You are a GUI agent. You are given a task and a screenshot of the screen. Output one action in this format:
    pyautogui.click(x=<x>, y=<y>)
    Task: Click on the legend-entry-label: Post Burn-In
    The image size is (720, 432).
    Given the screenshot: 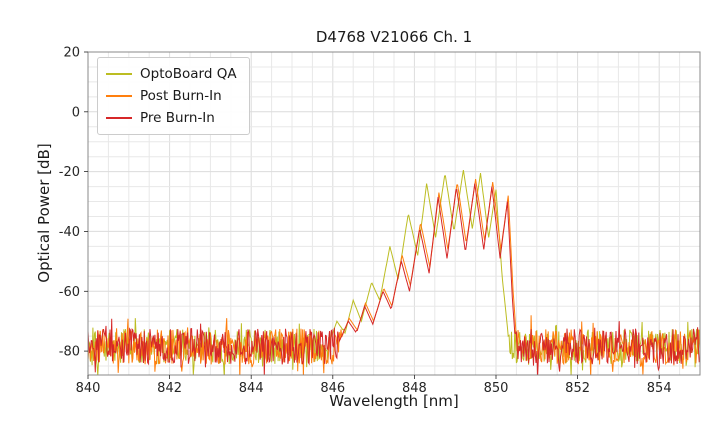 What is the action you would take?
    pyautogui.click(x=181, y=96)
    